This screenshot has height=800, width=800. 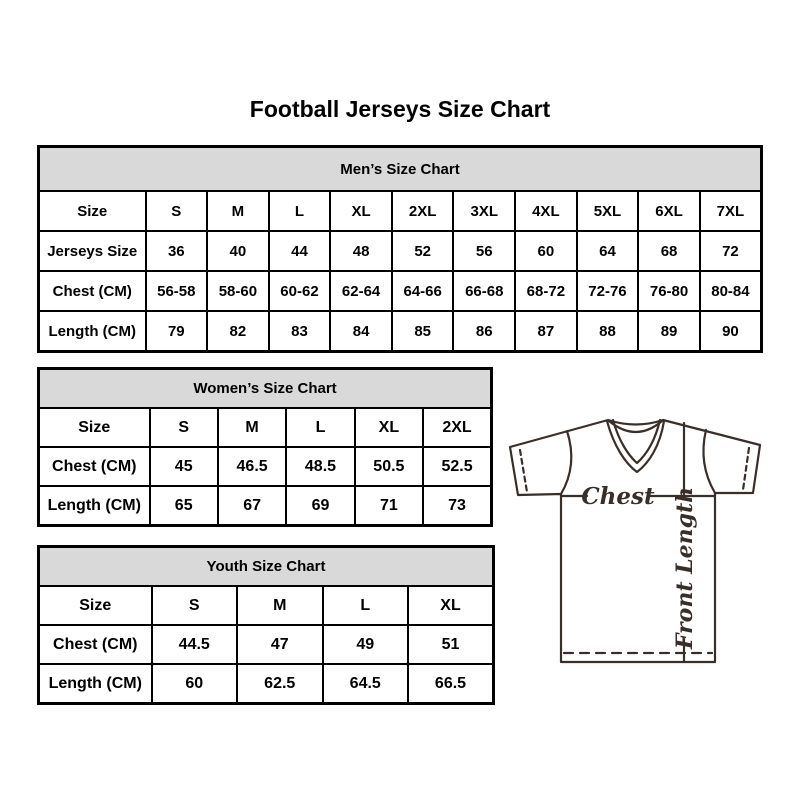 What do you see at coordinates (669, 291) in the screenshot?
I see `value-cell: 76-80` at bounding box center [669, 291].